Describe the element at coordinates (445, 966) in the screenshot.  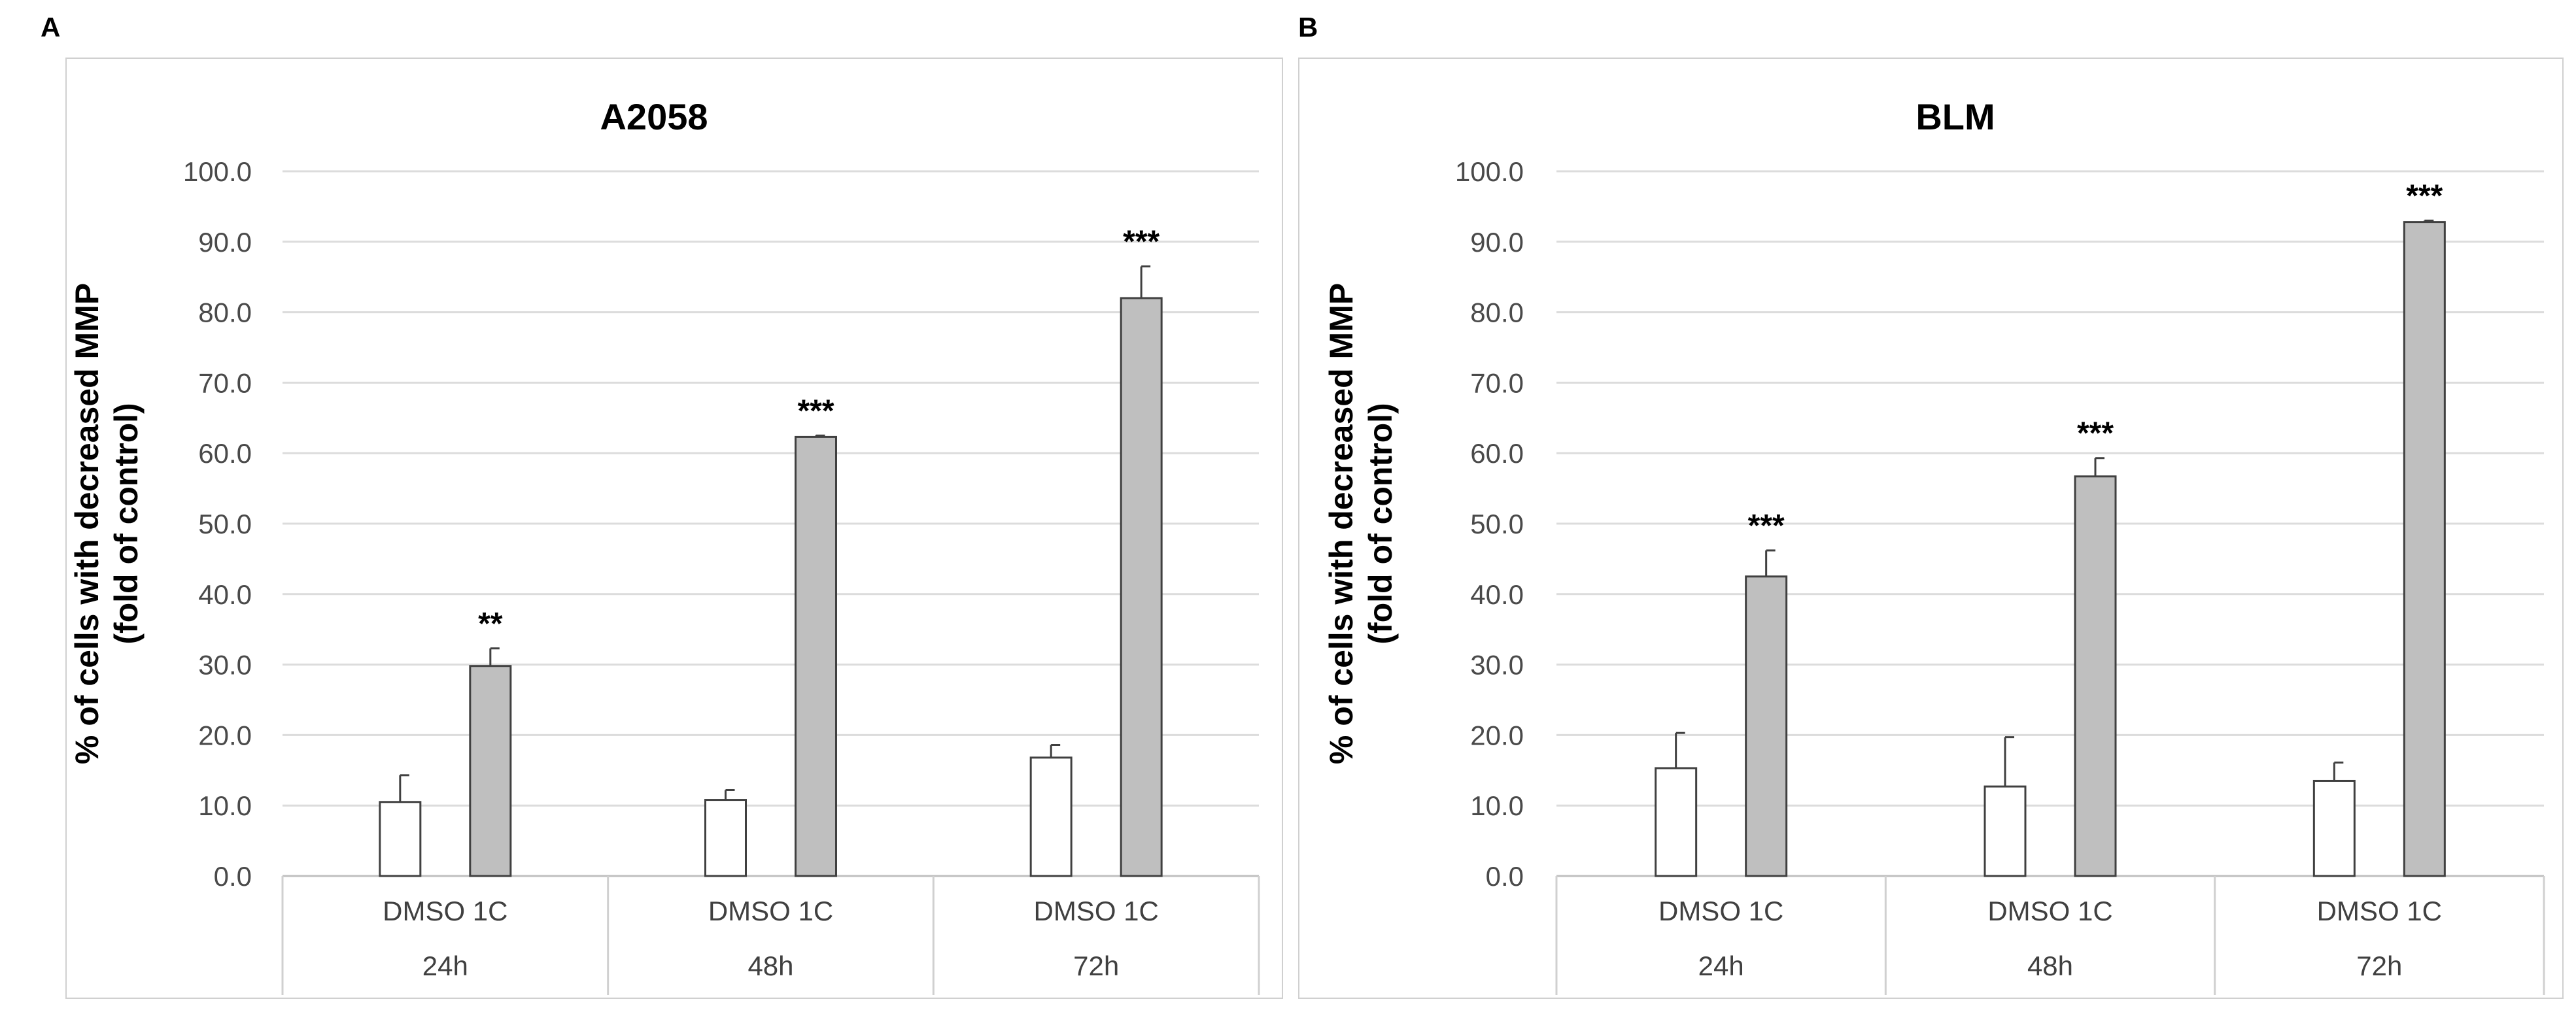
I see `chart-a-group-label: 24h` at that location.